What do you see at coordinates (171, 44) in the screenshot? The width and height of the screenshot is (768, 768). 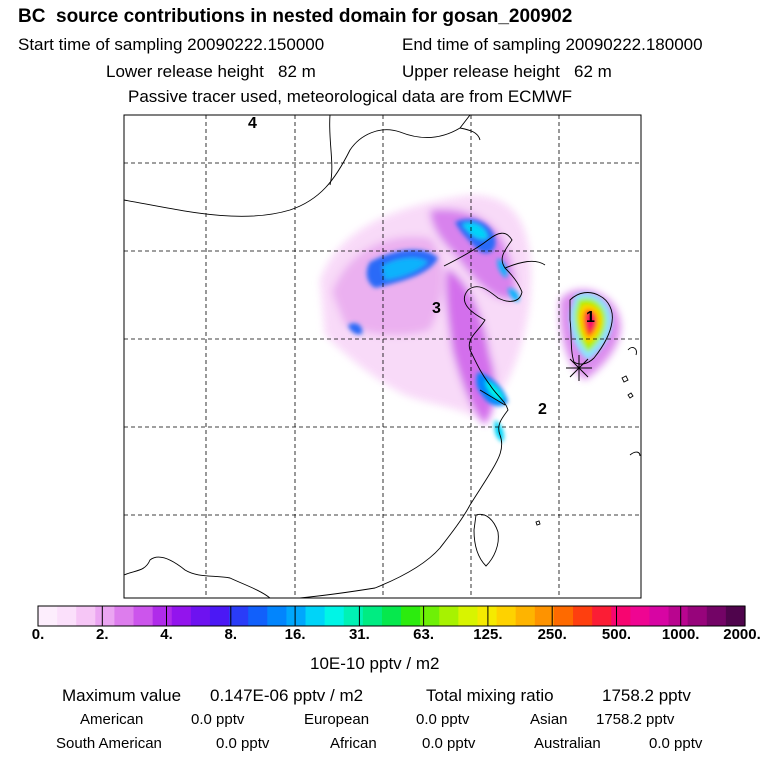 I see `start-time-label: Start time of sampling 20090222.150000` at bounding box center [171, 44].